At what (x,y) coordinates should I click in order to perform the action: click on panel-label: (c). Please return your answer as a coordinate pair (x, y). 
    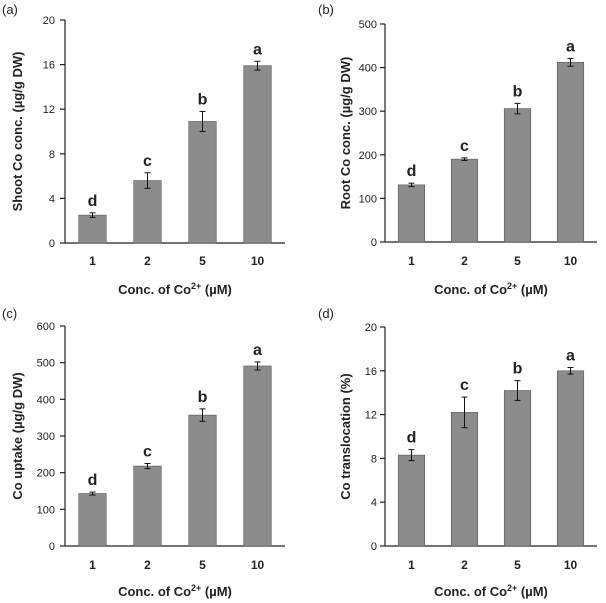
    Looking at the image, I should click on (9, 313).